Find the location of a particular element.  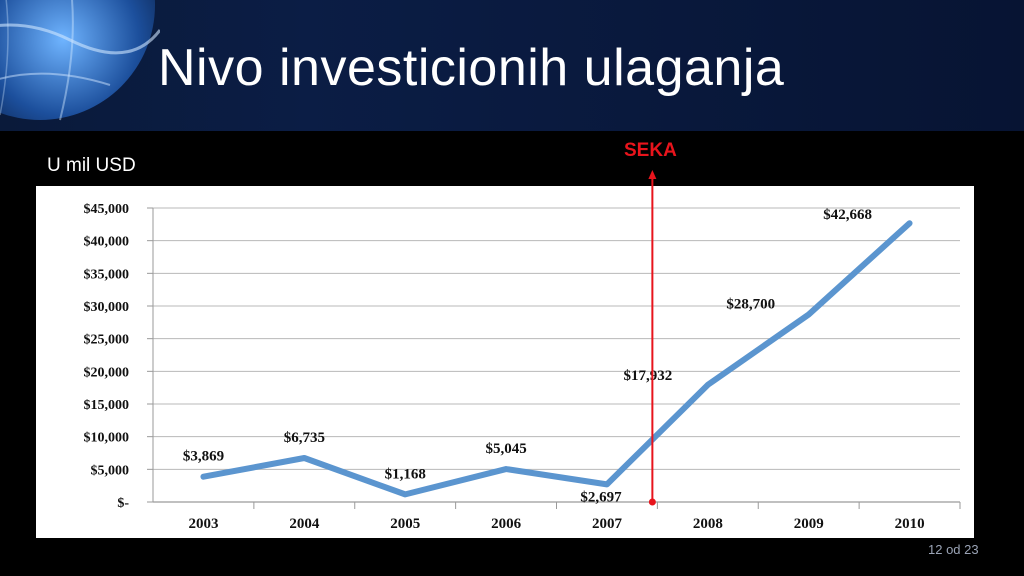

seka-arrowhead is located at coordinates (652, 174).